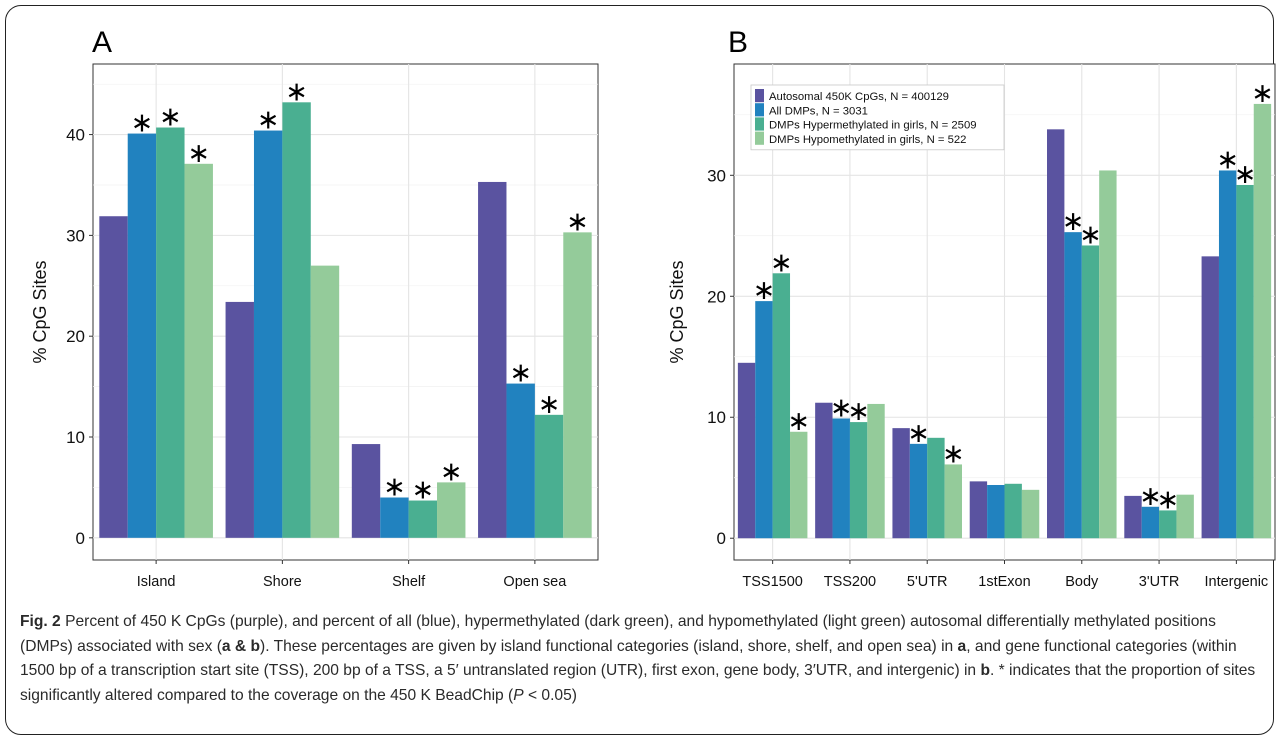 The image size is (1281, 742). What do you see at coordinates (75, 135) in the screenshot?
I see `y-tick-label-a: 40` at bounding box center [75, 135].